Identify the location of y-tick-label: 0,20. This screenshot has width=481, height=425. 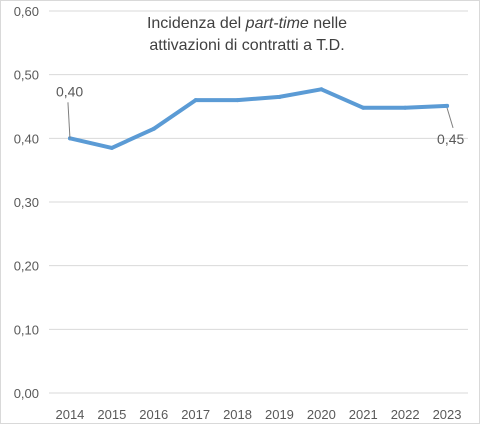
(26, 266).